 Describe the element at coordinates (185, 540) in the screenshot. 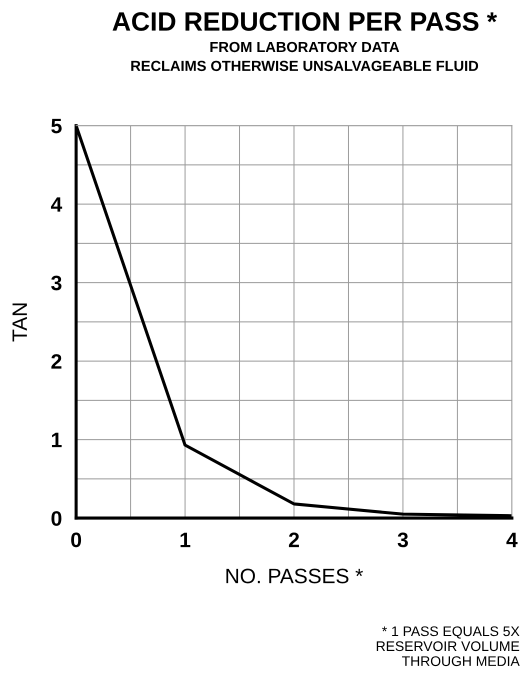

I see `x-tick-label: 1` at that location.